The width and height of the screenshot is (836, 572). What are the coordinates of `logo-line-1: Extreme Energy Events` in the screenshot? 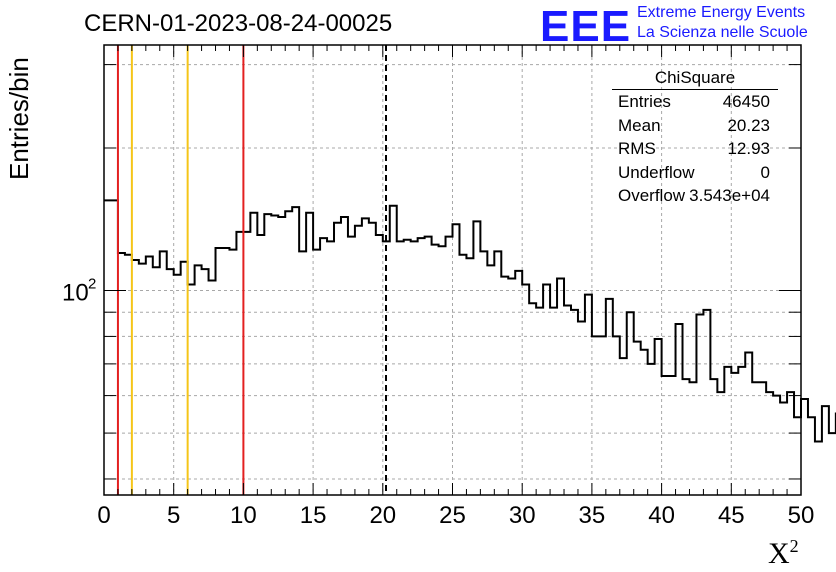 It's located at (721, 12).